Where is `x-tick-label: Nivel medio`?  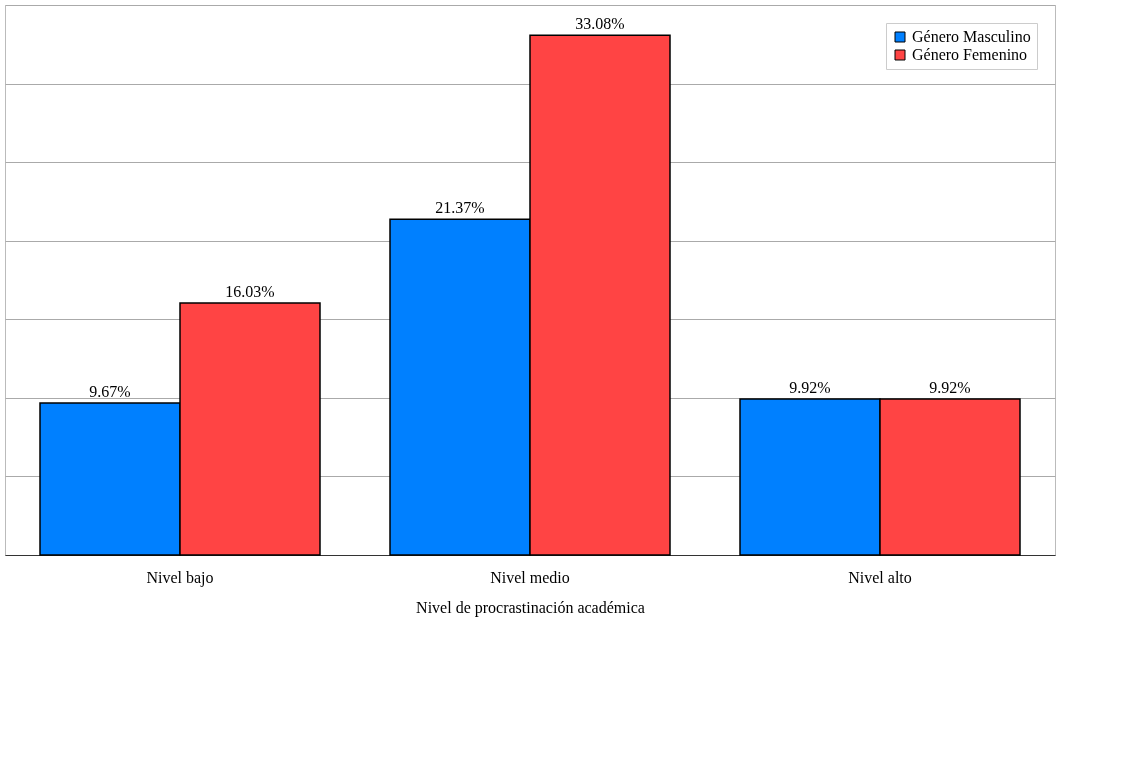
x-tick-label: Nivel medio is located at coordinates (530, 577).